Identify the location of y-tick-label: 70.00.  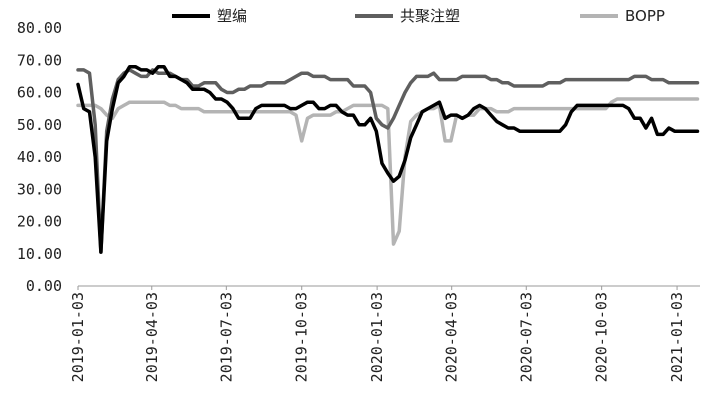
(39, 60).